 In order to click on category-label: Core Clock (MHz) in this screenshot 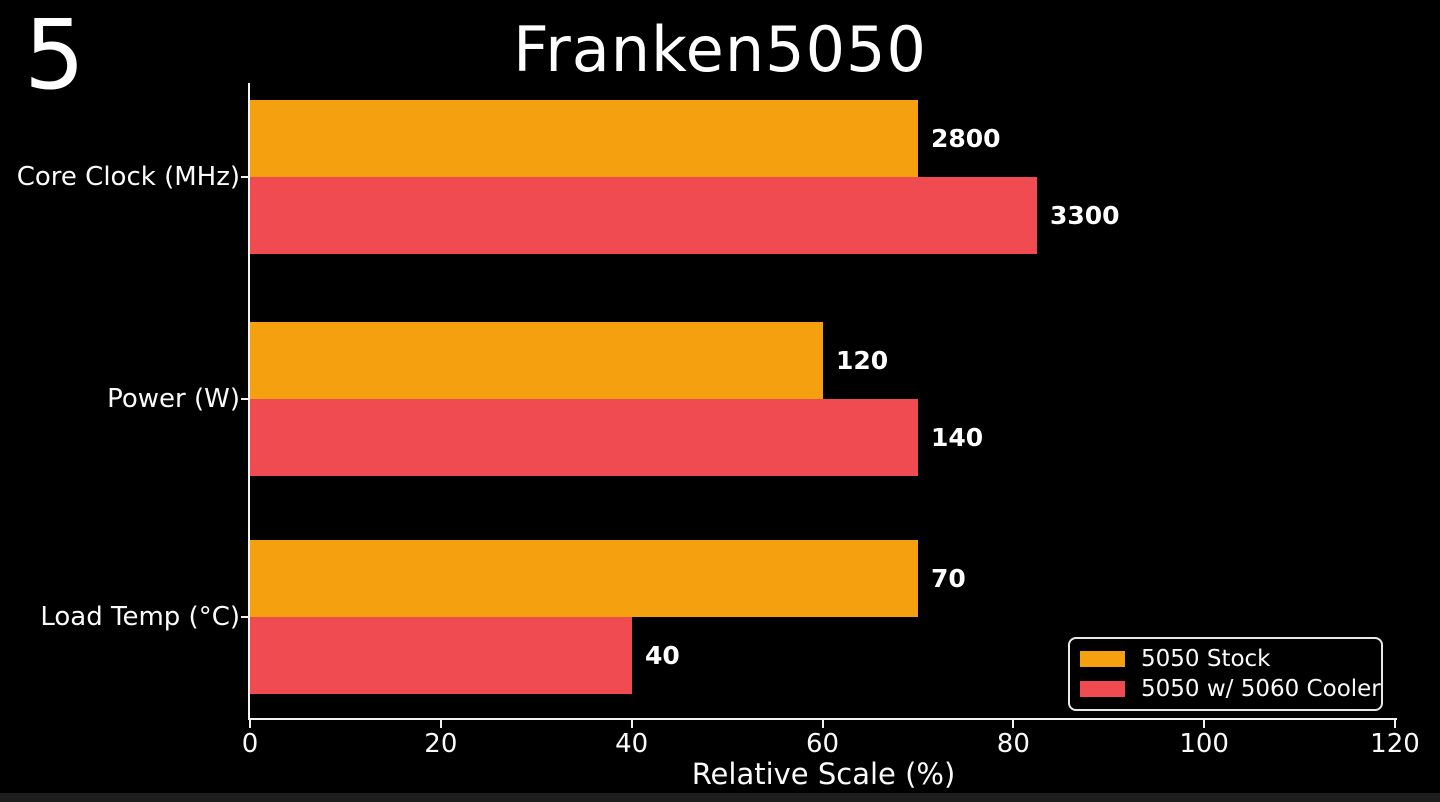, I will do `click(128, 177)`.